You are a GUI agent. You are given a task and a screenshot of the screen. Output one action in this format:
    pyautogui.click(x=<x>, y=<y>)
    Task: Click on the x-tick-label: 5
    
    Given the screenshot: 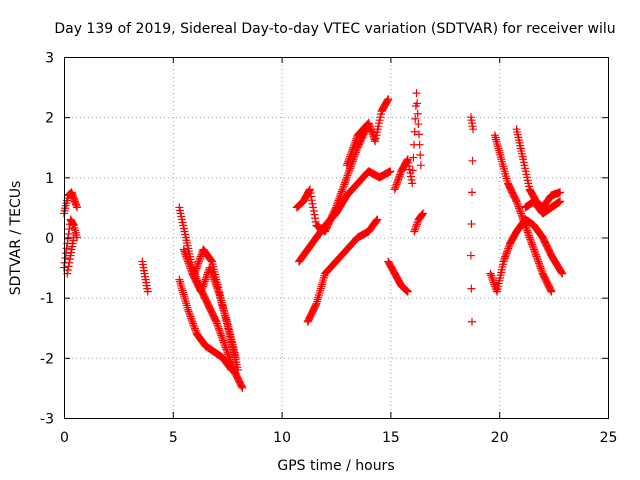 What is the action you would take?
    pyautogui.click(x=173, y=438)
    